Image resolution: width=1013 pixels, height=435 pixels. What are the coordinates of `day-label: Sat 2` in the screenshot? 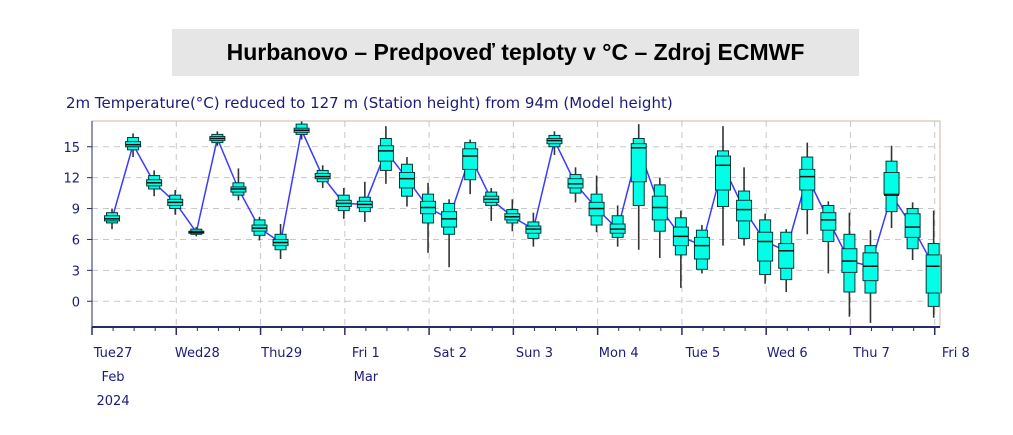 It's located at (450, 353).